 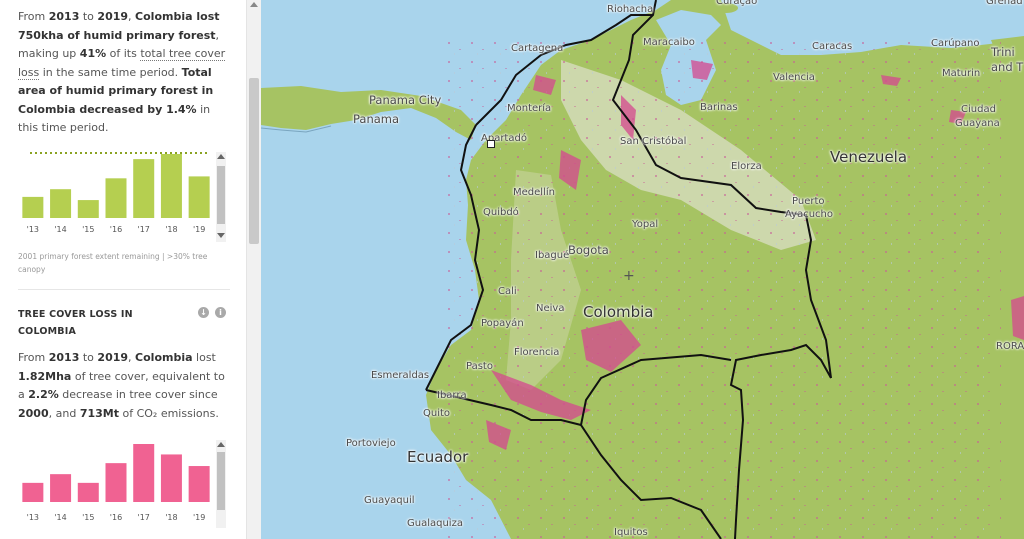 I want to click on map-label-puerto: Puerto, so click(x=808, y=201).